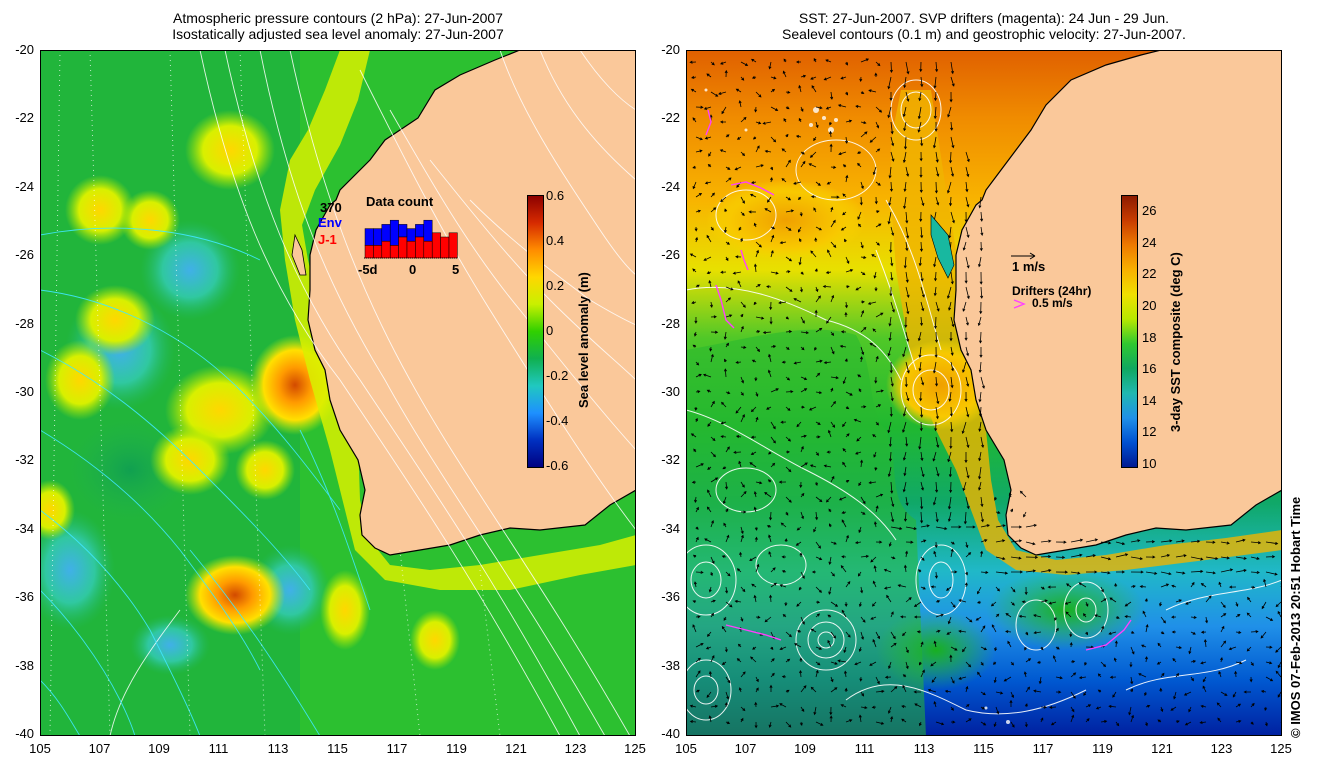  What do you see at coordinates (670, 255) in the screenshot?
I see `right-lat-tick-label: -26` at bounding box center [670, 255].